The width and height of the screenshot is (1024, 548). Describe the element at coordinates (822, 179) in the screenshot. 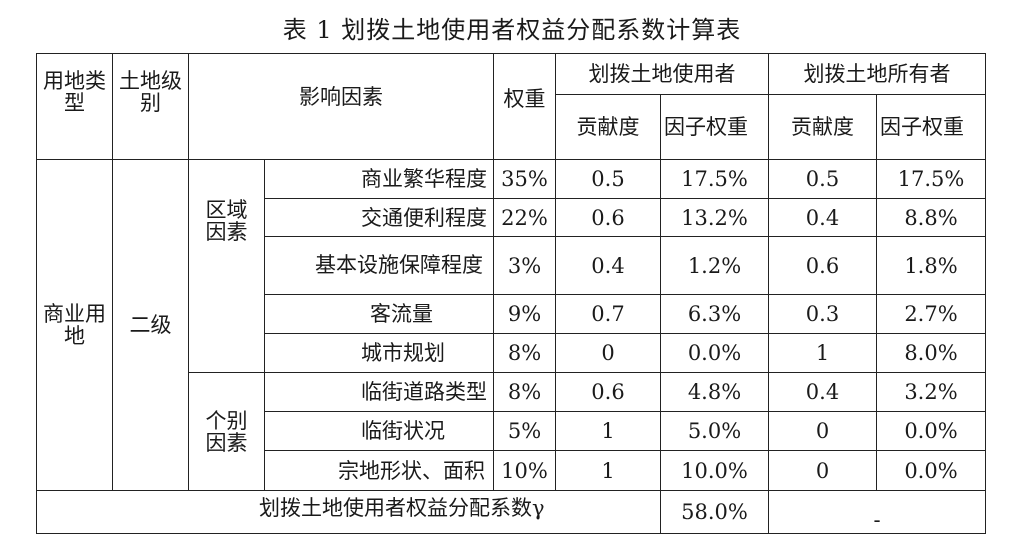

I see `owner-contribution-cell: 0.5` at that location.